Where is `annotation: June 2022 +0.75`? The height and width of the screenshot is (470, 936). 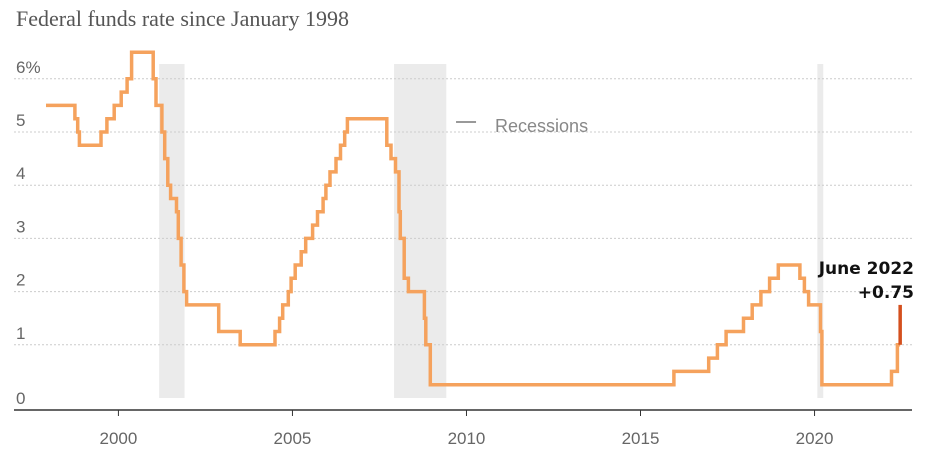 annotation: June 2022 +0.75 is located at coordinates (866, 281).